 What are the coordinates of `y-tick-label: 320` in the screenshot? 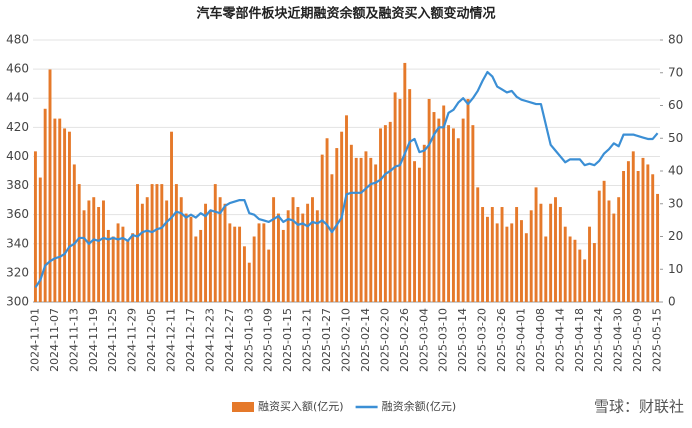 It's located at (17, 272).